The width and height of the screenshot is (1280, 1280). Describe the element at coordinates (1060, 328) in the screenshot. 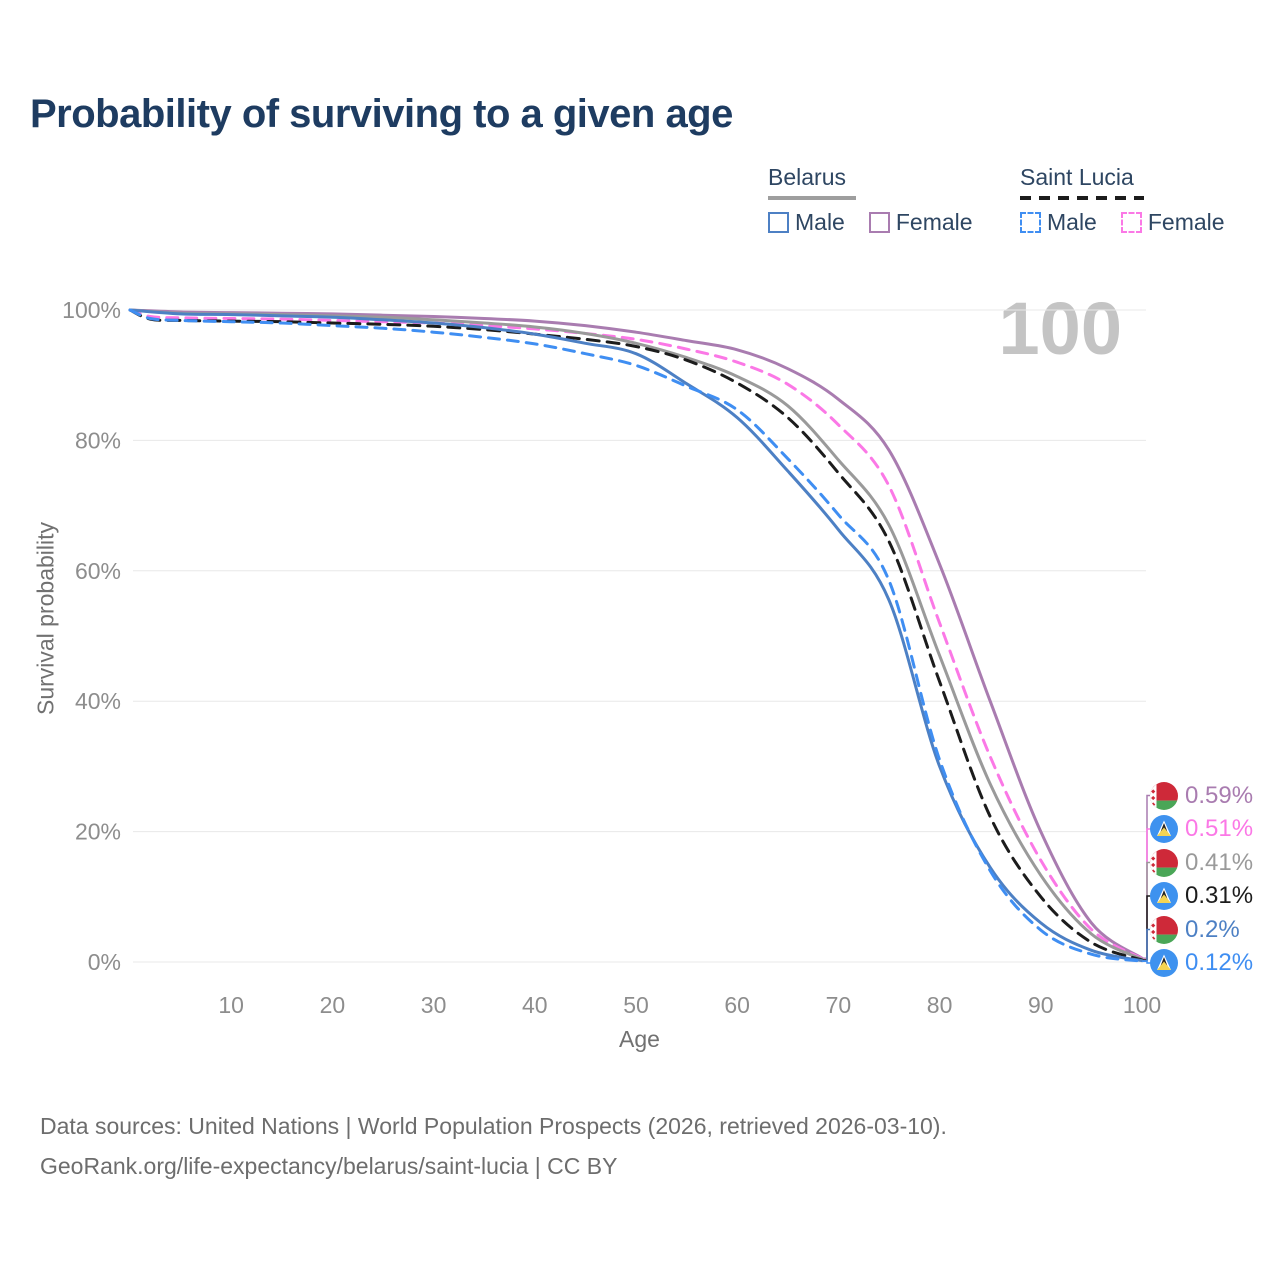

I see `age-indicator-watermark: 100` at that location.